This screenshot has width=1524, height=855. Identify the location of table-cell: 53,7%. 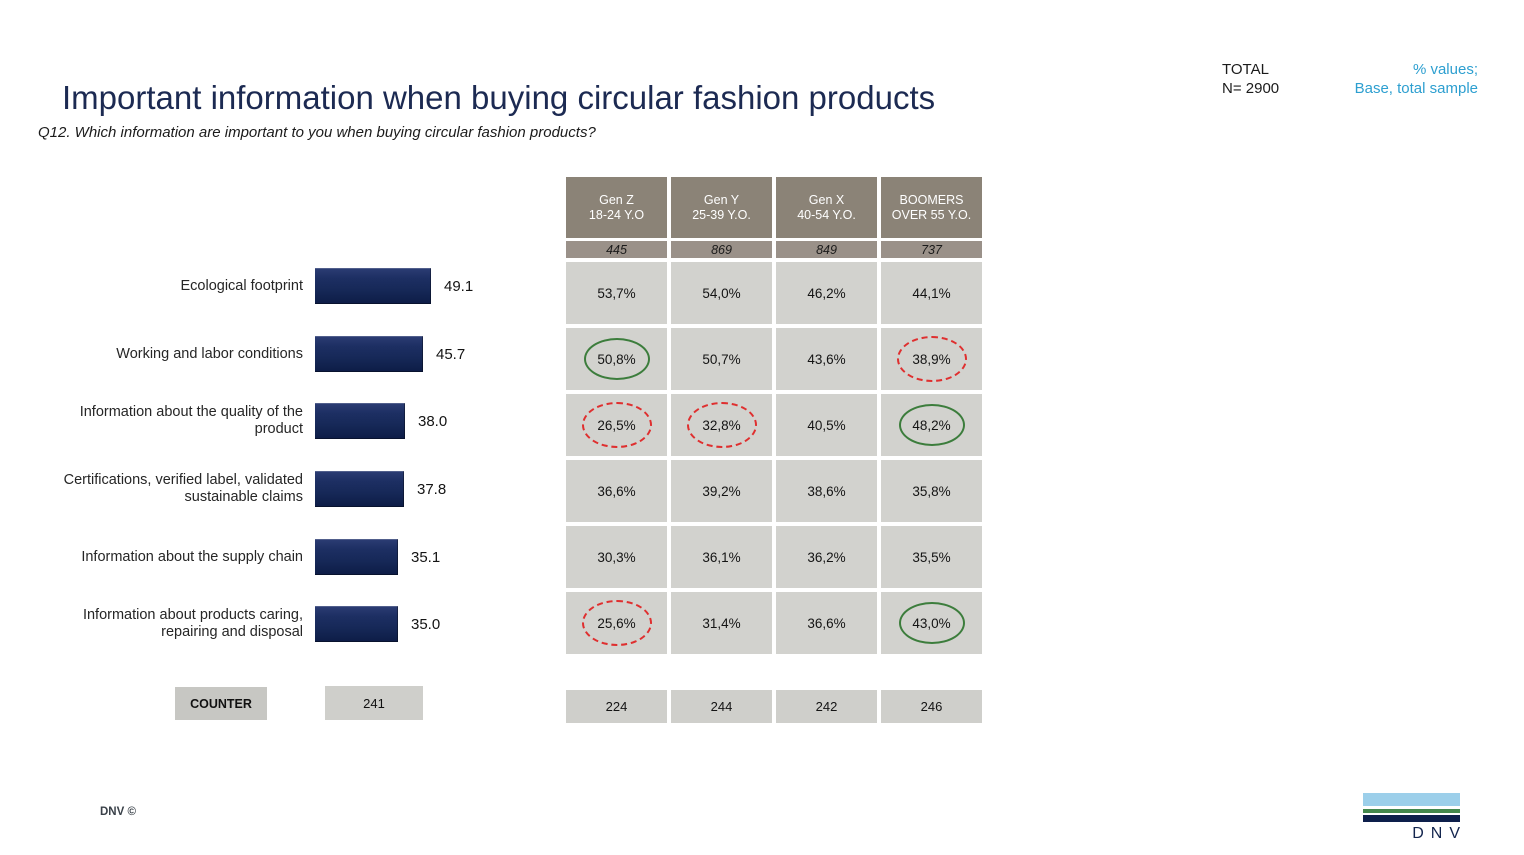
(616, 293).